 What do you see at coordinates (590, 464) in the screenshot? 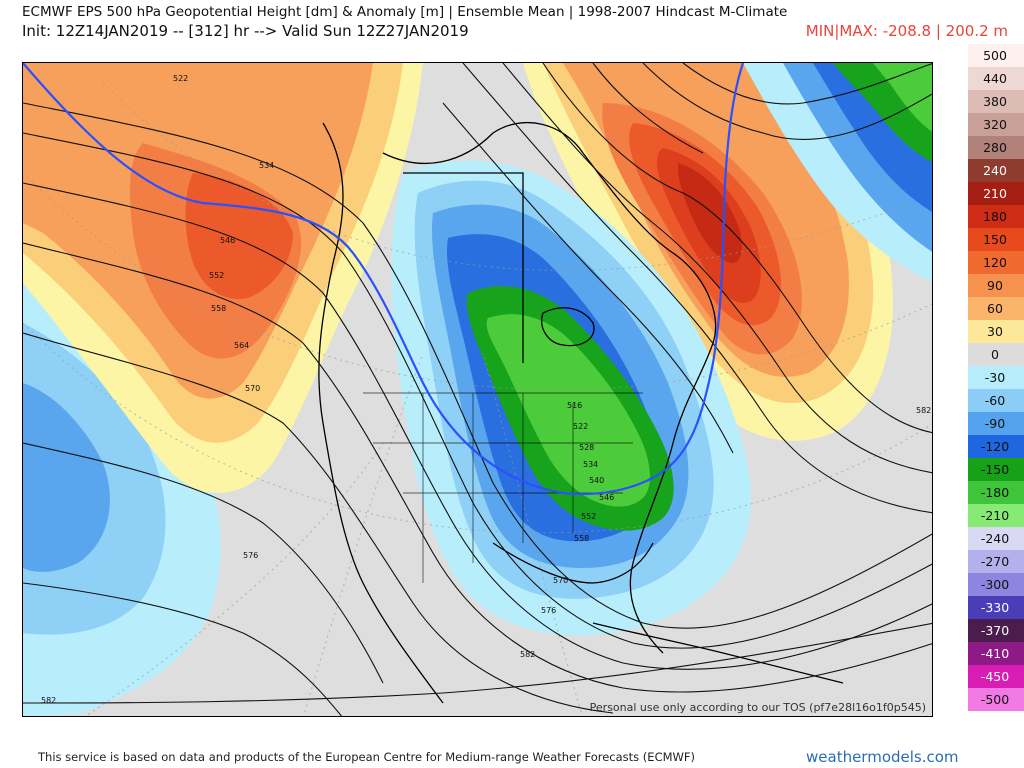
I see `contour-label: 534` at bounding box center [590, 464].